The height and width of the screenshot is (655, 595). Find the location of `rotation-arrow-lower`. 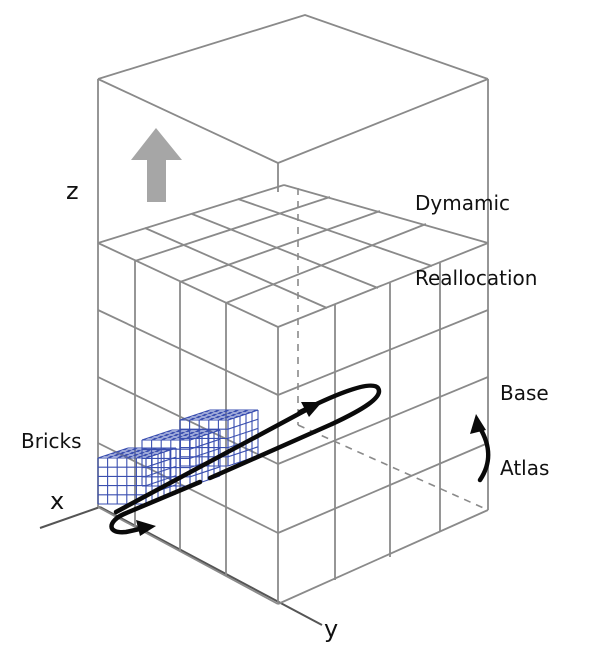

rotation-arrow-lower is located at coordinates (271, 451).